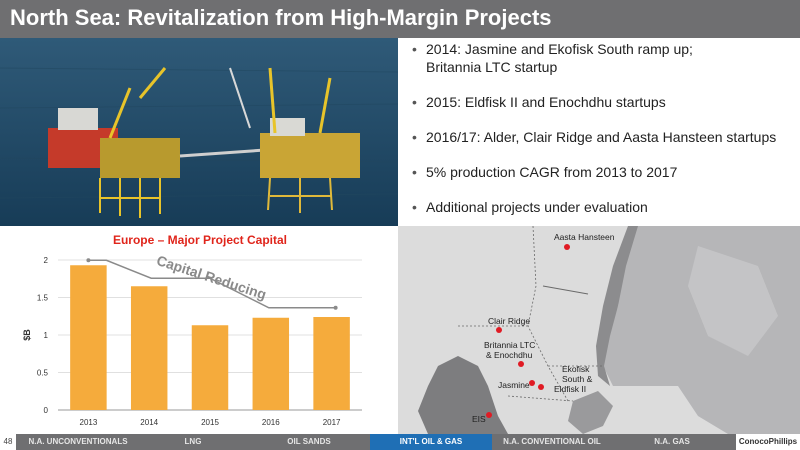 The width and height of the screenshot is (800, 450). Describe the element at coordinates (509, 355) in the screenshot. I see `map-label-britannia-2: & Enochdhu` at that location.